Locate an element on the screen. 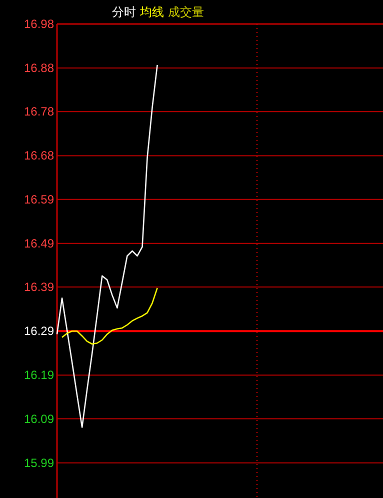  y-tick-label: 16.19 is located at coordinates (39, 375).